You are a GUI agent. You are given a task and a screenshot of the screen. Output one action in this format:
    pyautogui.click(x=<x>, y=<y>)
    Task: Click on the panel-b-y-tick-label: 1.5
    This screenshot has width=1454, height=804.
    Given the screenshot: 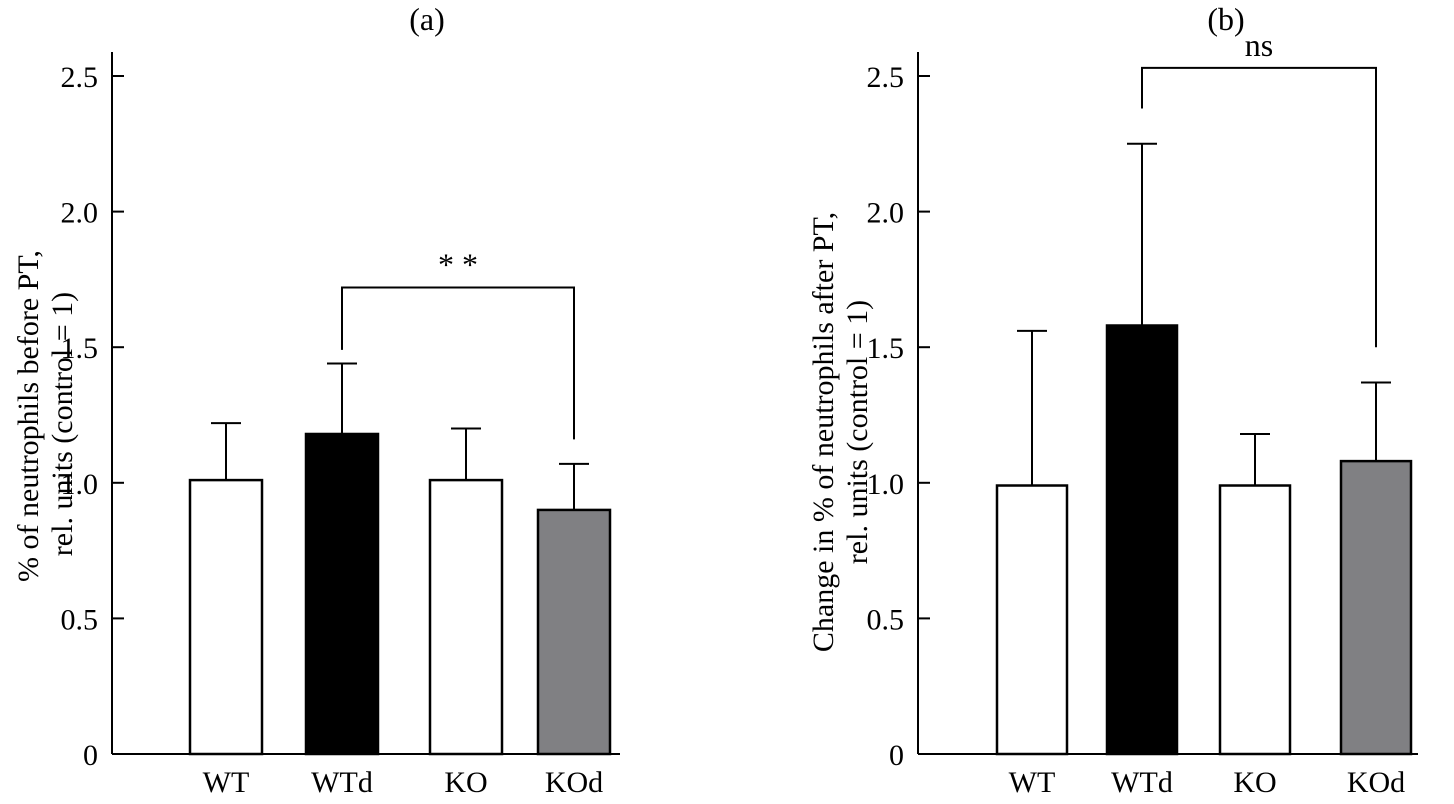 What is the action you would take?
    pyautogui.click(x=886, y=348)
    